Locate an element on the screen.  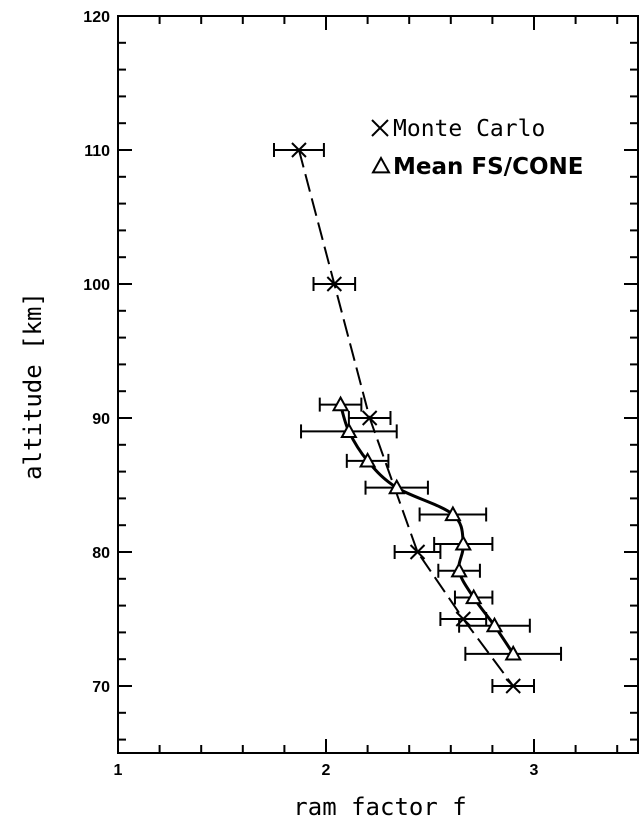
x-tick-label: 1 is located at coordinates (118, 770).